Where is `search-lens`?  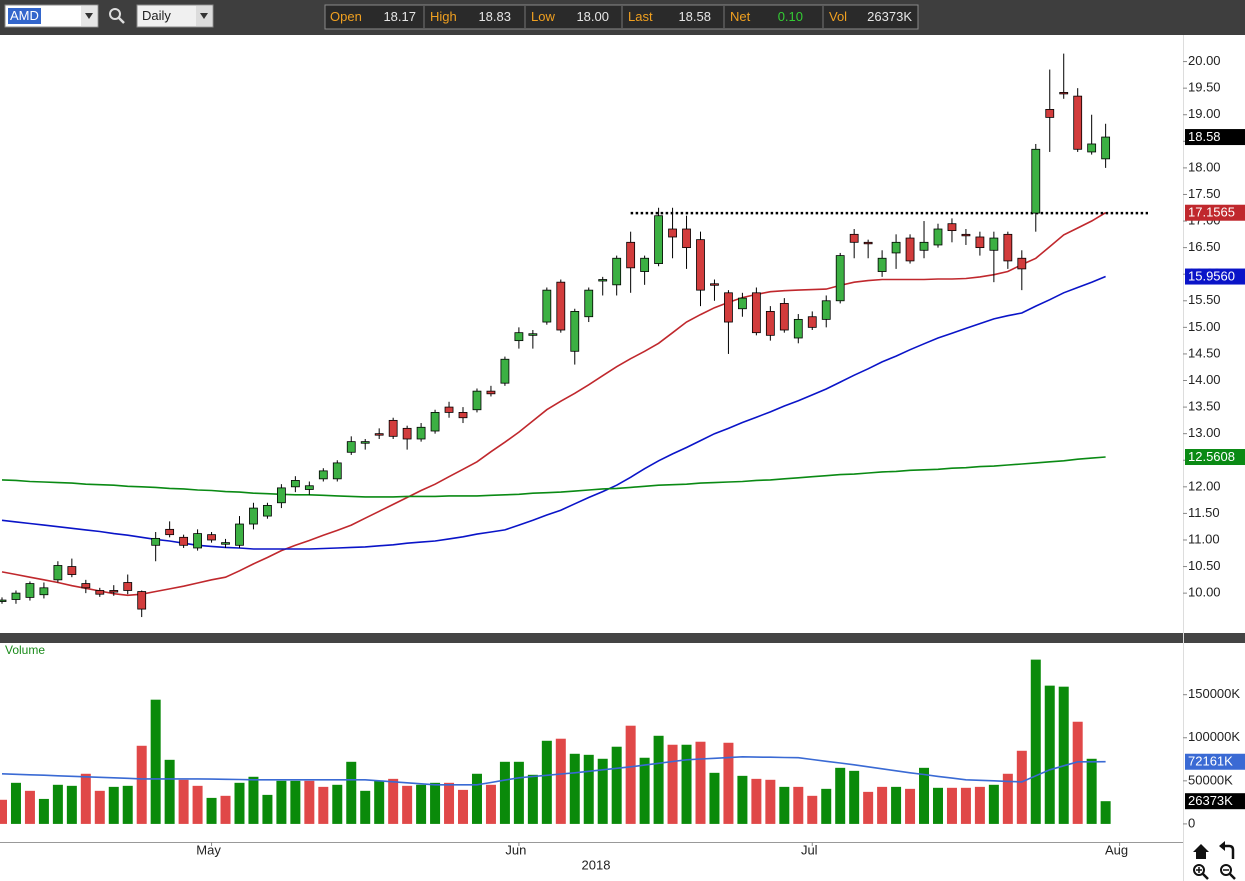 search-lens is located at coordinates (115, 14).